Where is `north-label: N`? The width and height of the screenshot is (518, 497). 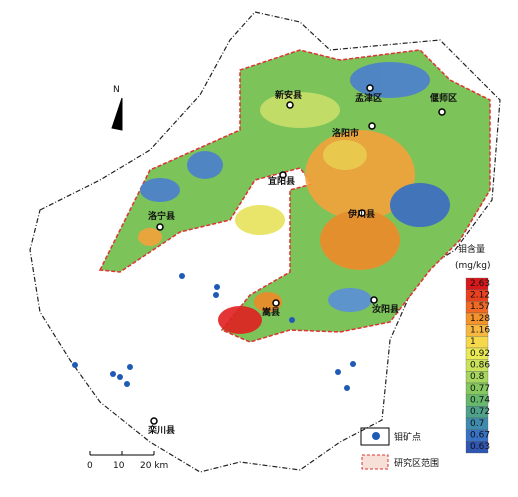
north-label: N is located at coordinates (116, 90).